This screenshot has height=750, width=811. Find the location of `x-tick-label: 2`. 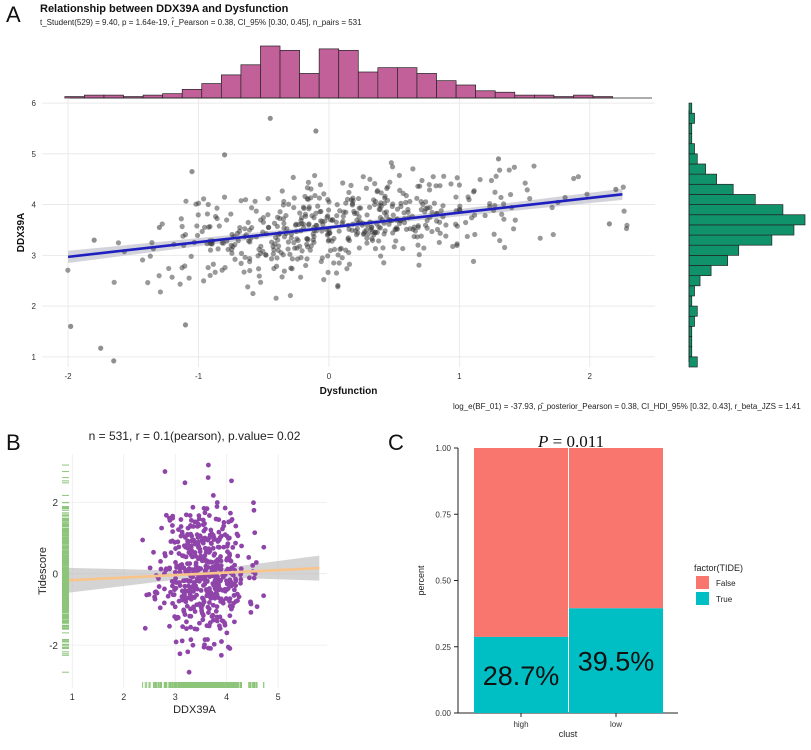

x-tick-label: 2 is located at coordinates (590, 376).